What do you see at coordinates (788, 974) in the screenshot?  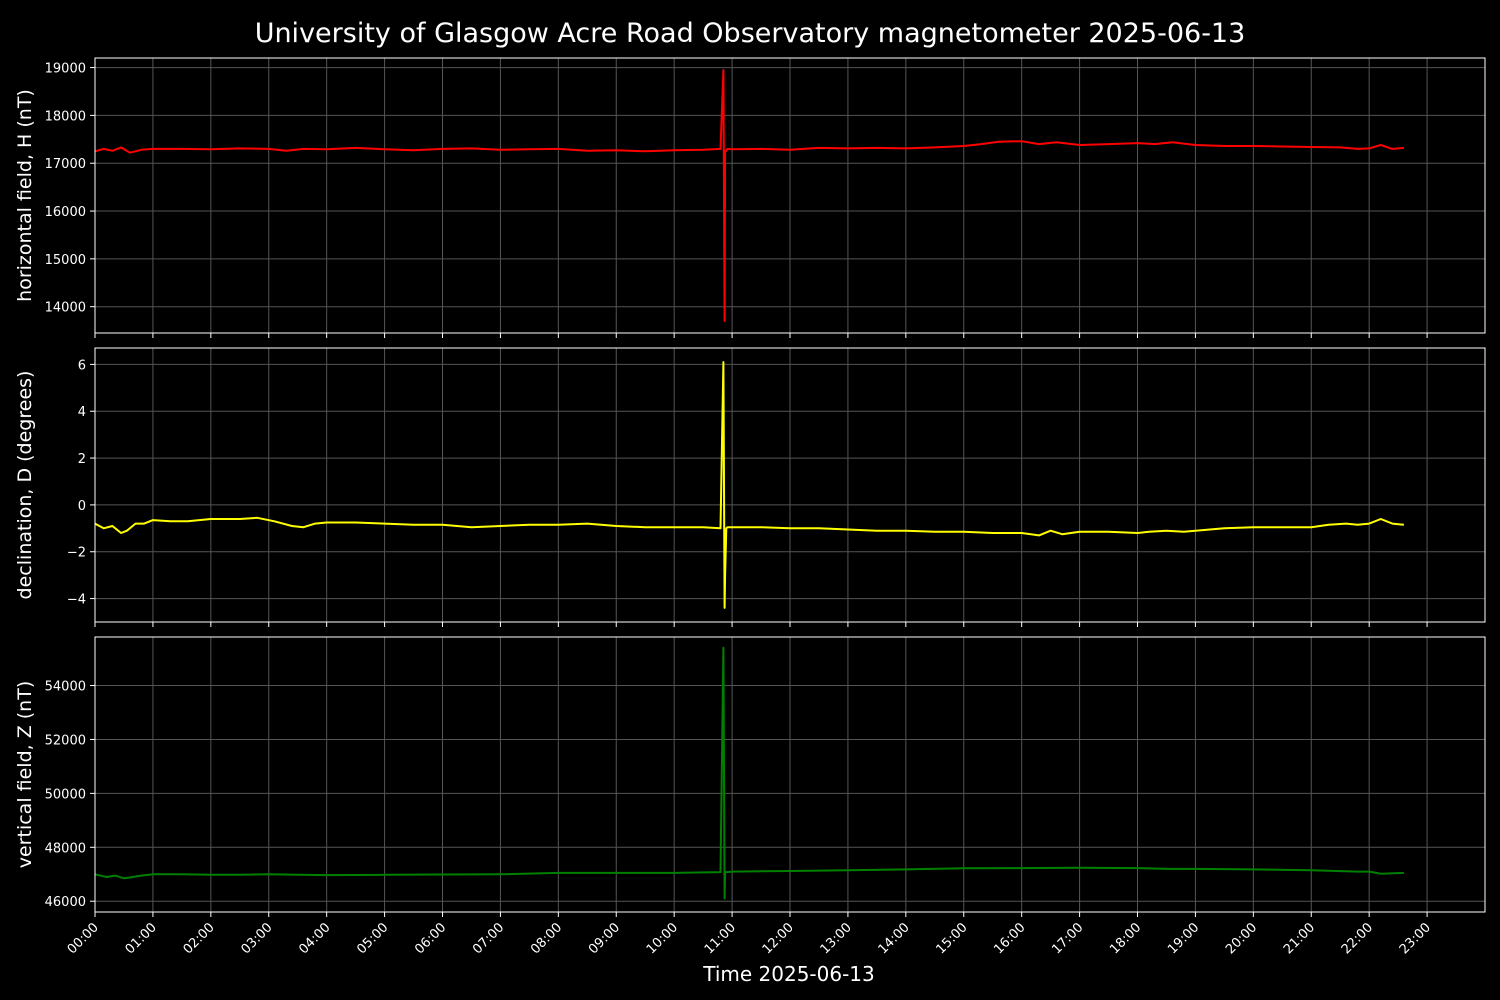 I see `x-axis-label: Time 2025-06-13` at bounding box center [788, 974].